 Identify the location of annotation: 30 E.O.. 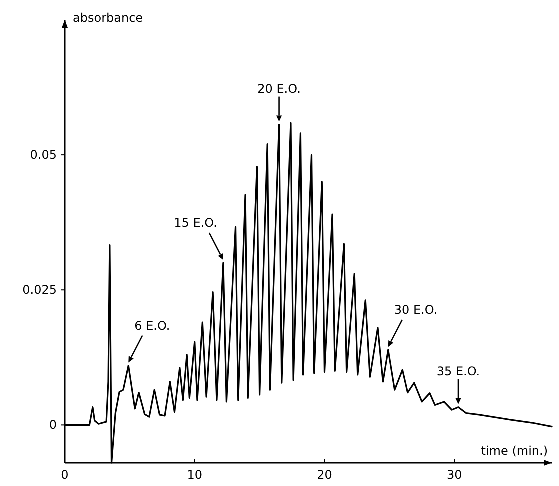
(416, 310).